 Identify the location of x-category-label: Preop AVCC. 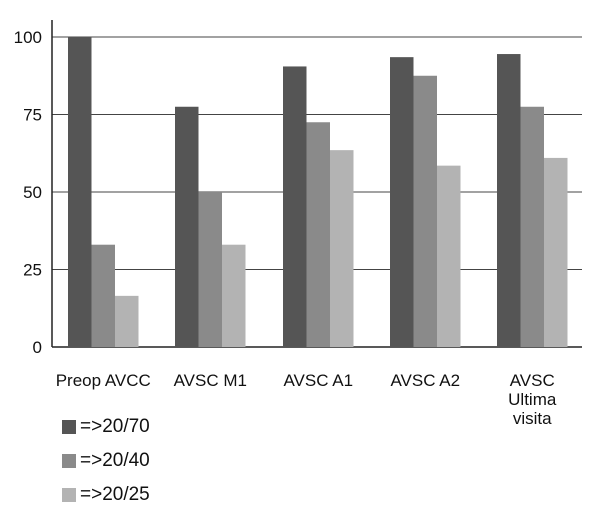
(103, 380).